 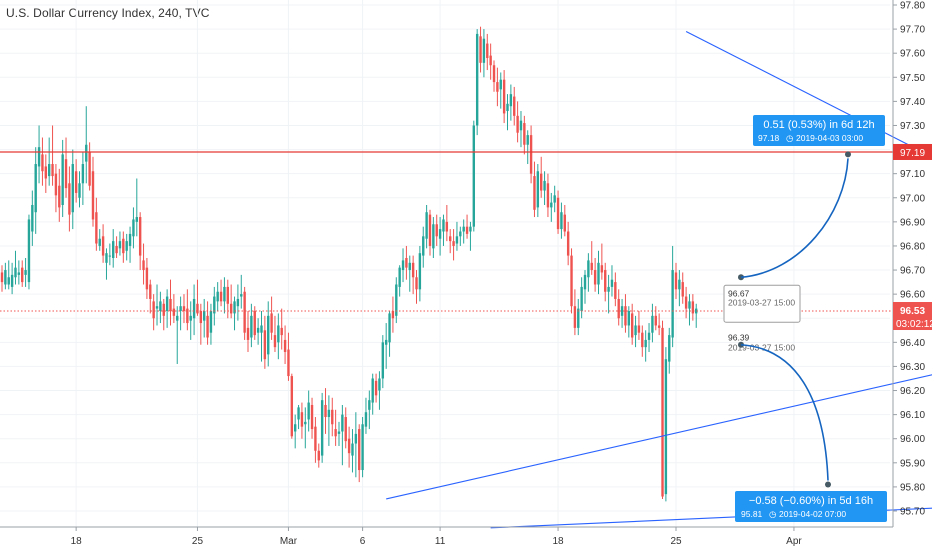 I want to click on x-tick-label: 6, so click(x=363, y=541).